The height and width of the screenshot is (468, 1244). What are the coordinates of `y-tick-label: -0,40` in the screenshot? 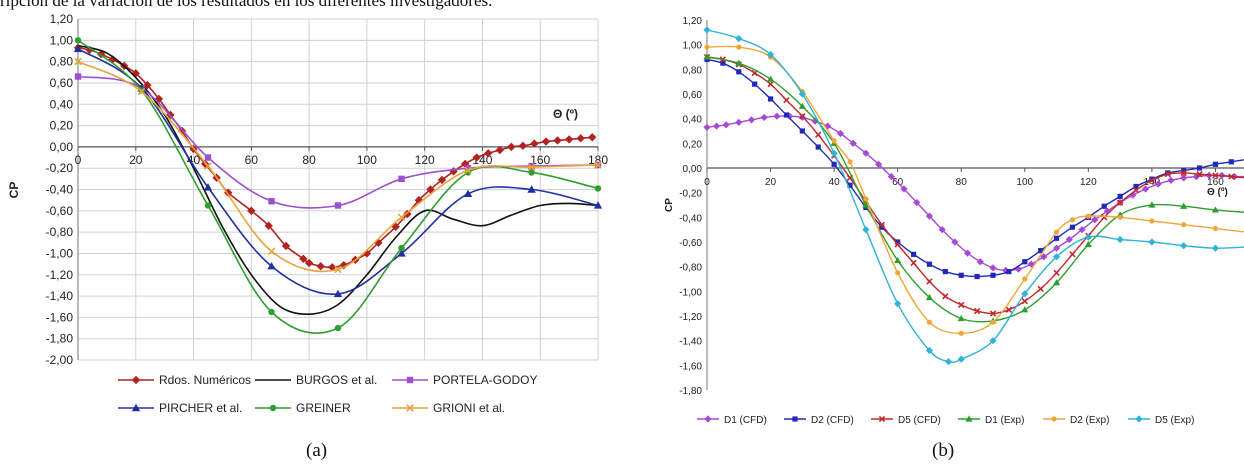 It's located at (60, 190).